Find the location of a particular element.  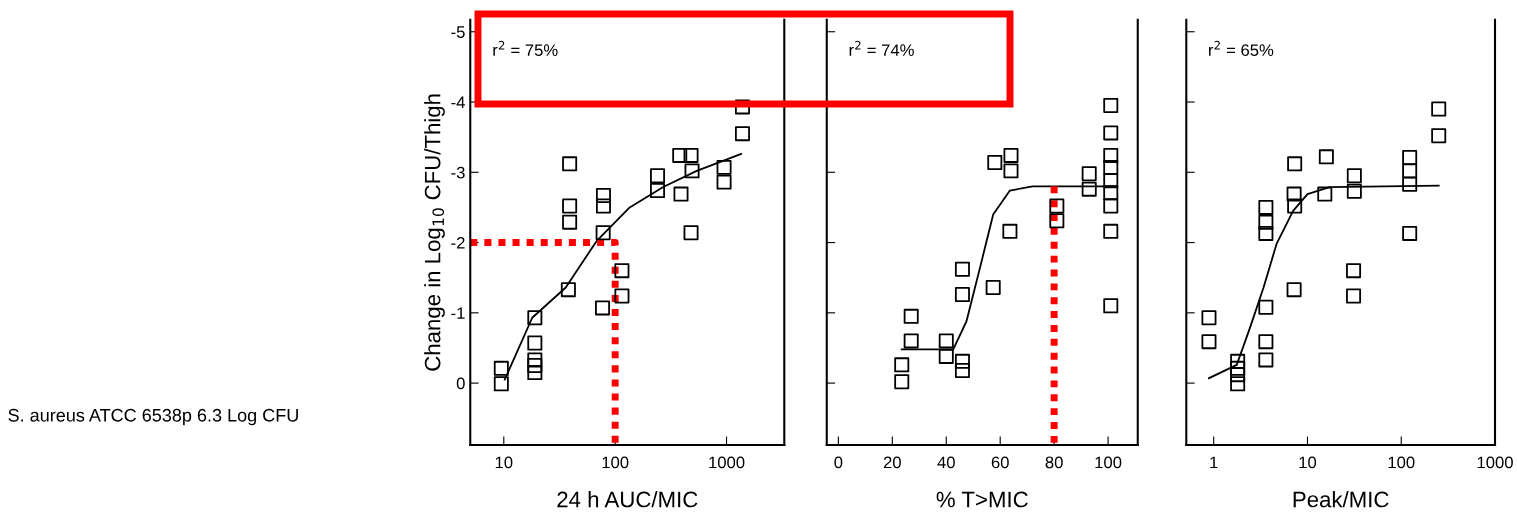

x-tick-label: 60 is located at coordinates (1000, 462).